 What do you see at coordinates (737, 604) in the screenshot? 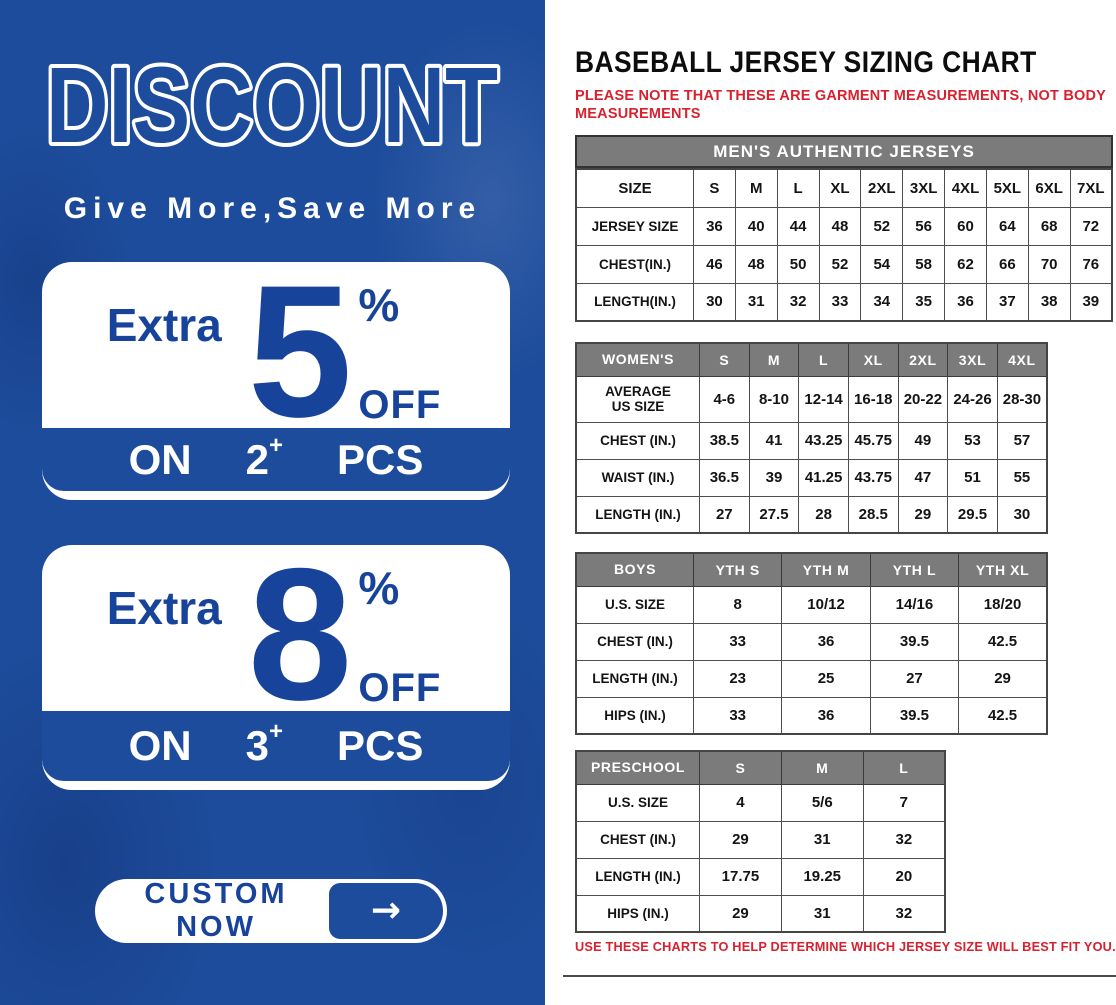
I see `value-cell: 8` at bounding box center [737, 604].